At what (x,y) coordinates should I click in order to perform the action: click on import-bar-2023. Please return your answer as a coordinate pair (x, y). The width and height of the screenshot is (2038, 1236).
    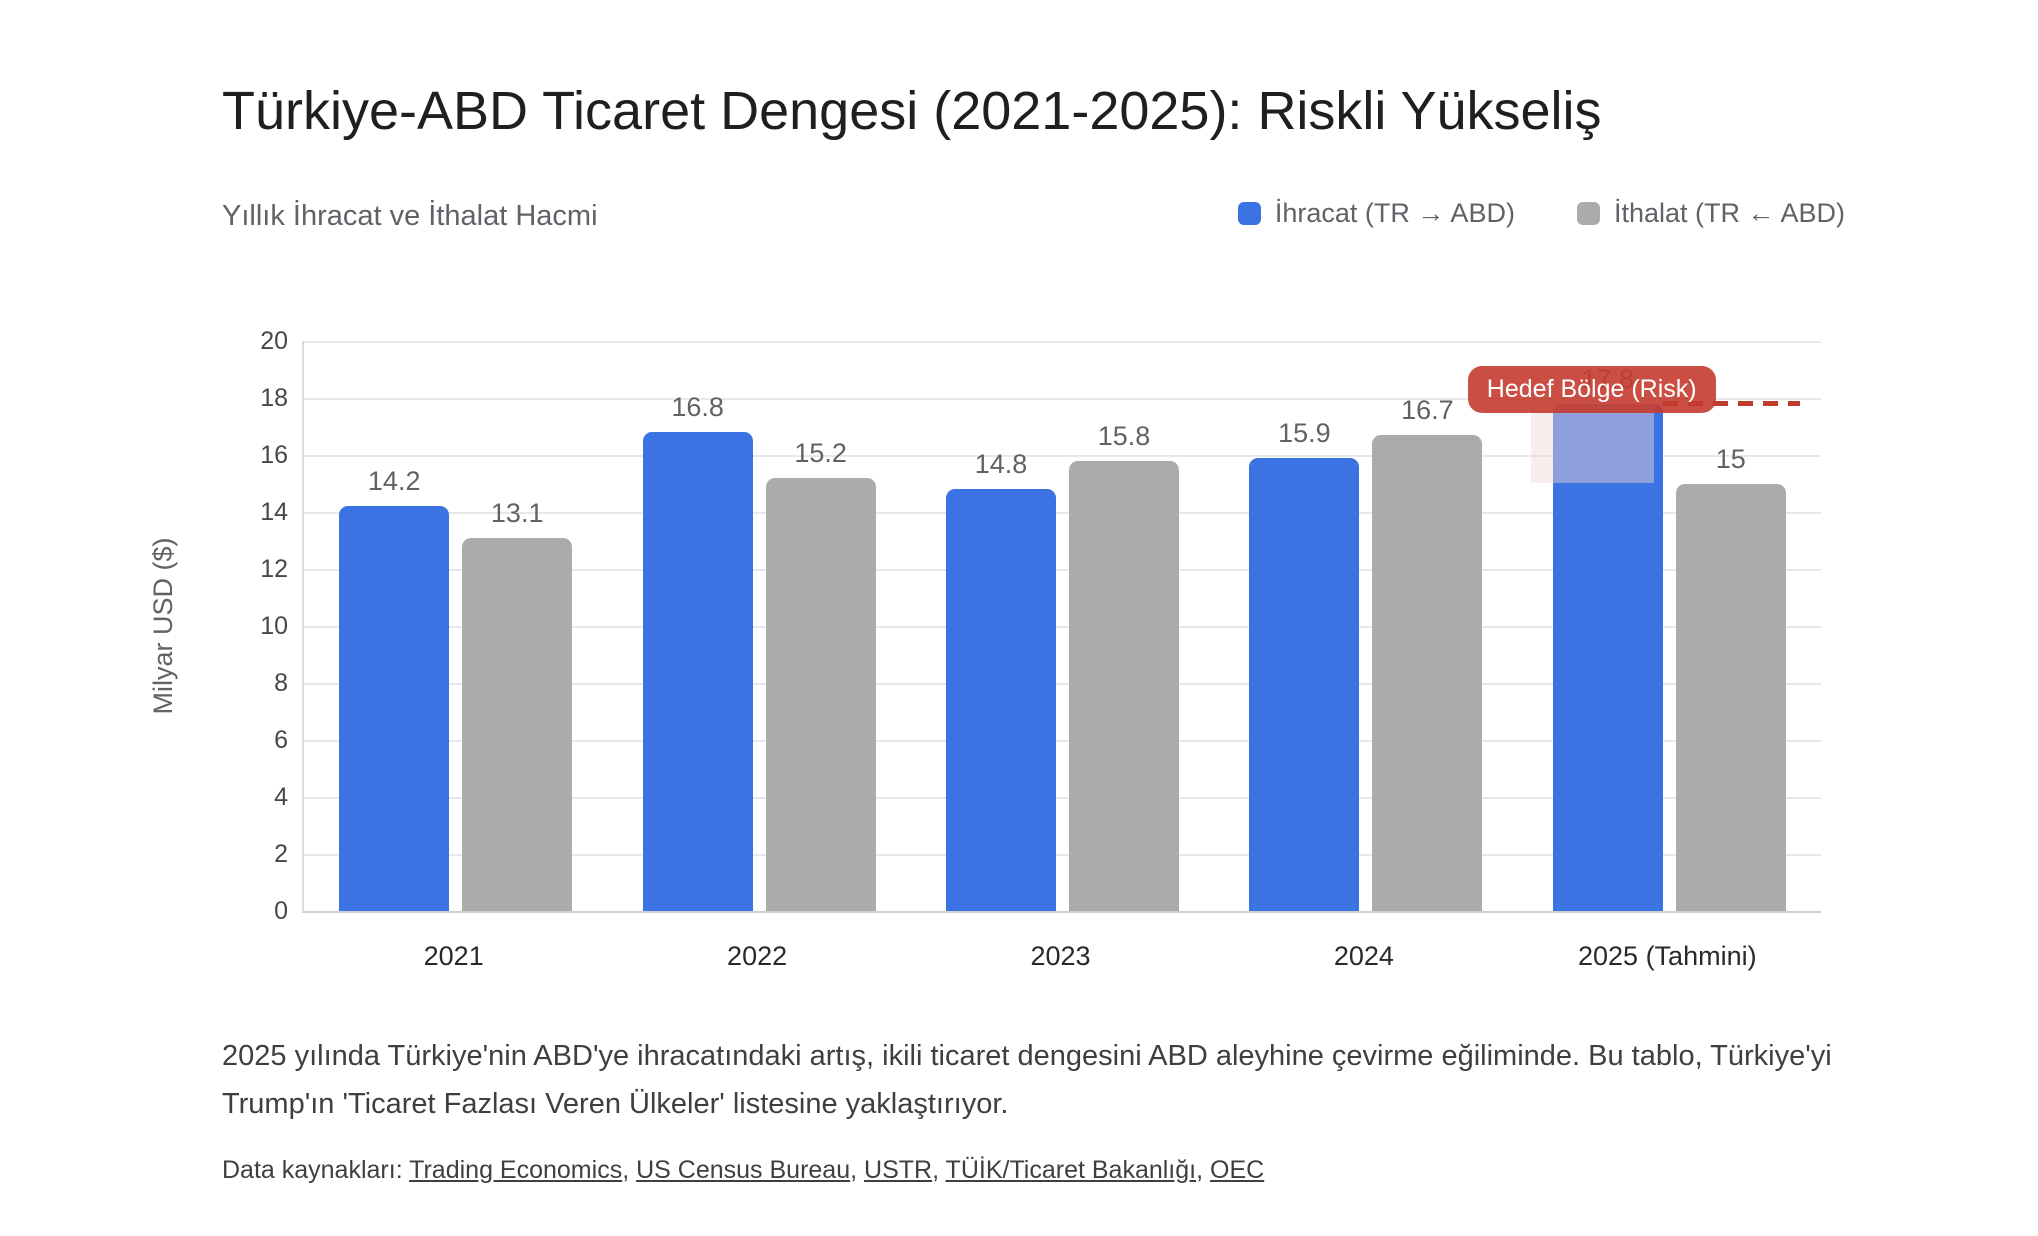
    Looking at the image, I should click on (1124, 685).